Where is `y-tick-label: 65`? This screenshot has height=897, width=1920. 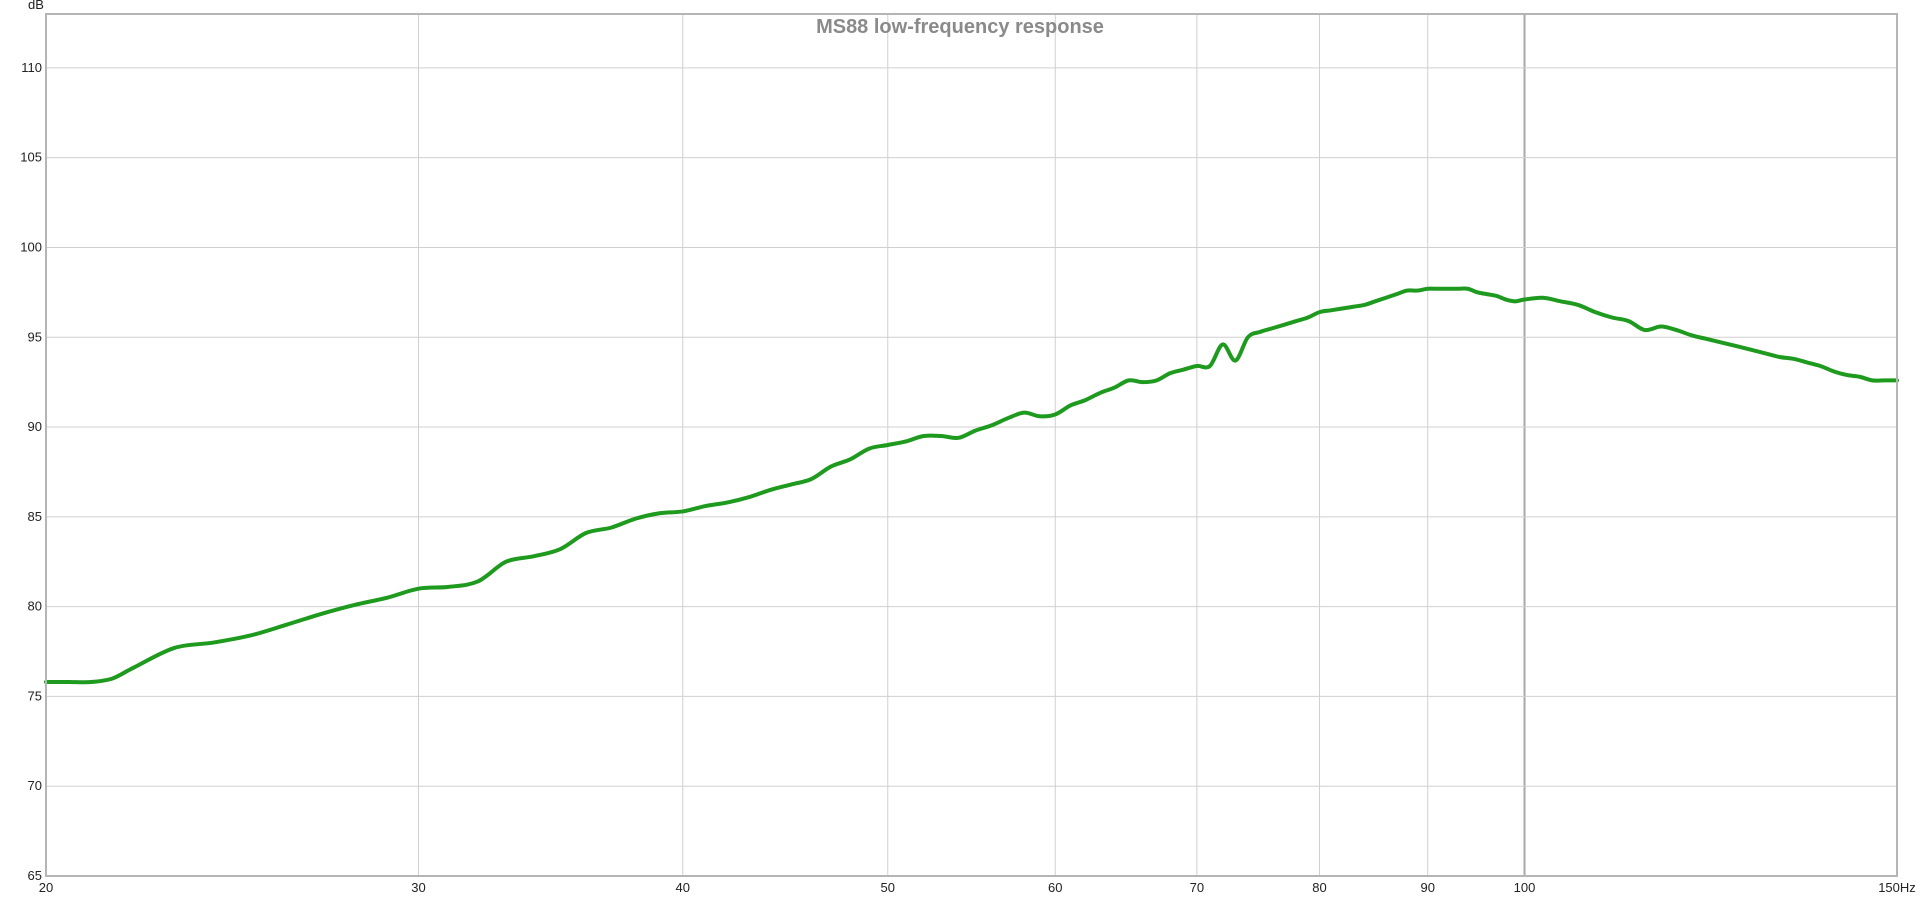 y-tick-label: 65 is located at coordinates (35, 875).